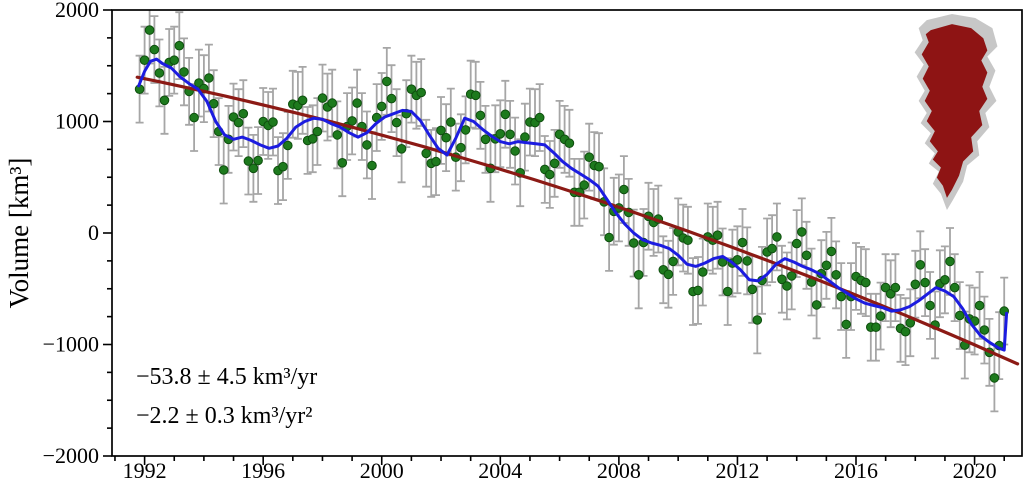 The height and width of the screenshot is (484, 1034). What do you see at coordinates (737, 470) in the screenshot?
I see `x-tick-label: 2012` at bounding box center [737, 470].